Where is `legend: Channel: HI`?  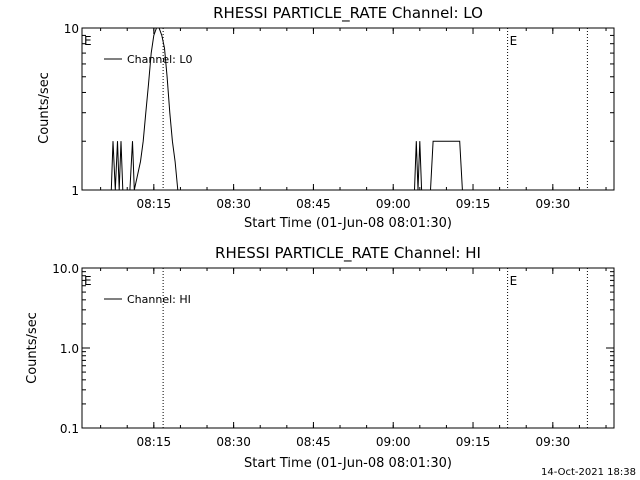
legend: Channel: HI is located at coordinates (147, 299).